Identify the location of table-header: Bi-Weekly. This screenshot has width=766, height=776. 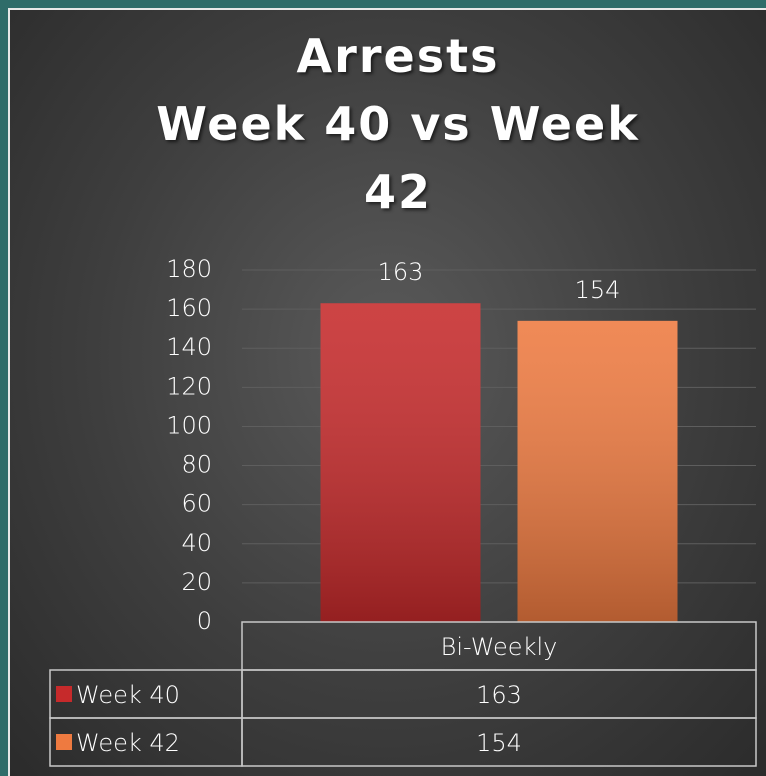
(499, 647).